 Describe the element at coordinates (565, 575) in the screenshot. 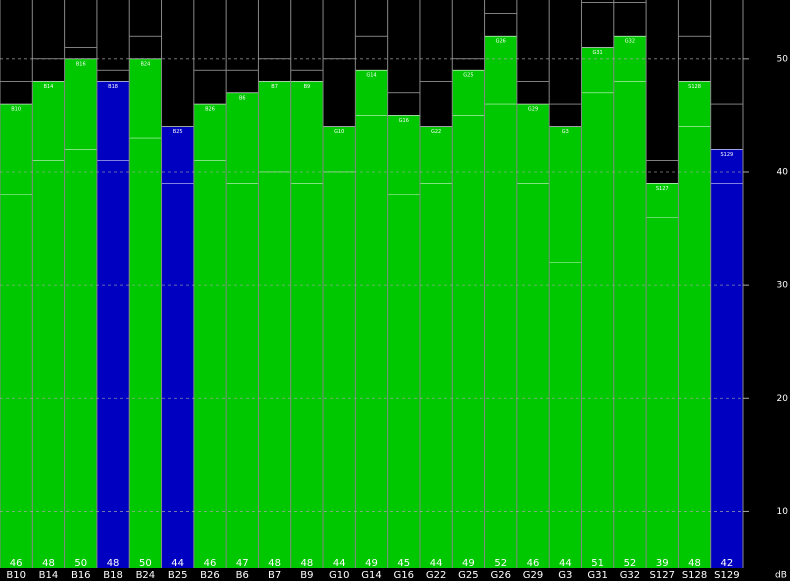

I see `x-tick-label: G3` at that location.